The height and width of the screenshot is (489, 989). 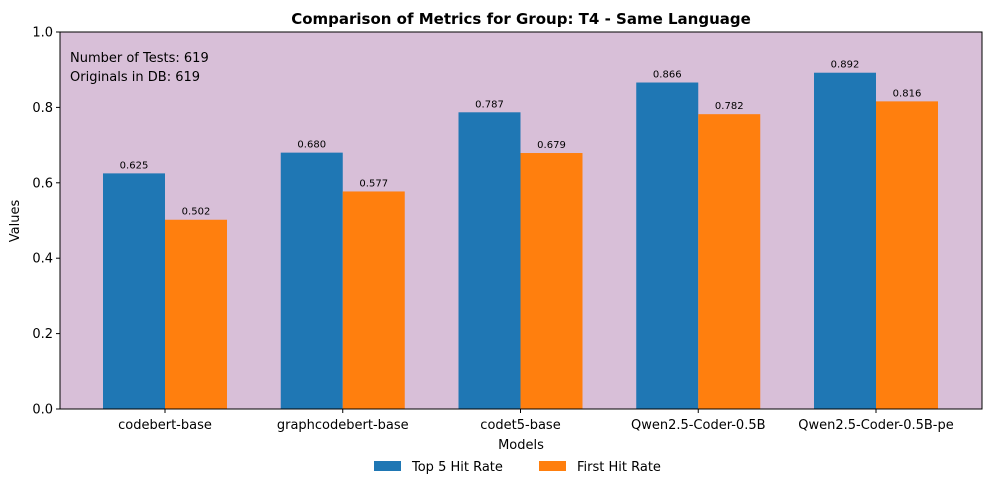 I want to click on data-label-first-hit-1: 0.577, so click(x=373, y=183).